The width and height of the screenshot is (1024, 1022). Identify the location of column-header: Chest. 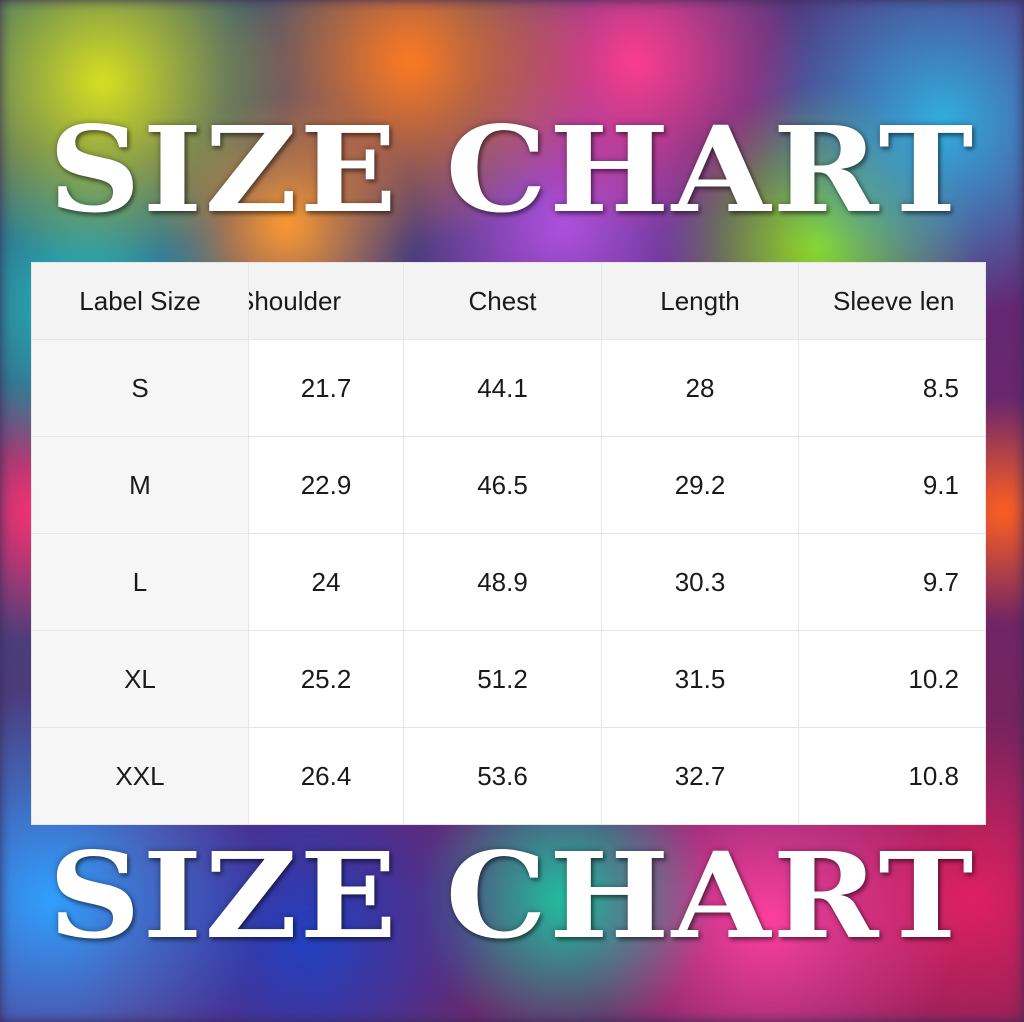
(502, 301).